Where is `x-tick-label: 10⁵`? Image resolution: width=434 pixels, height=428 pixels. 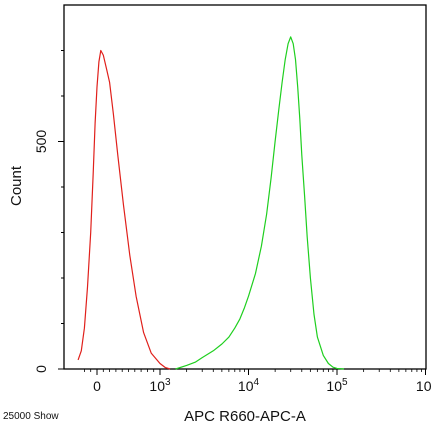
x-tick-label: 10⁵ is located at coordinates (337, 385).